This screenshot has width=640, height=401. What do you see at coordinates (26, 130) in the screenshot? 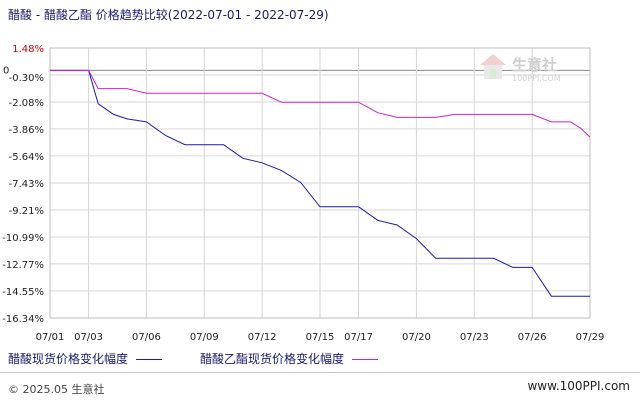
I see `y-tick-label: -3.86%` at bounding box center [26, 130].